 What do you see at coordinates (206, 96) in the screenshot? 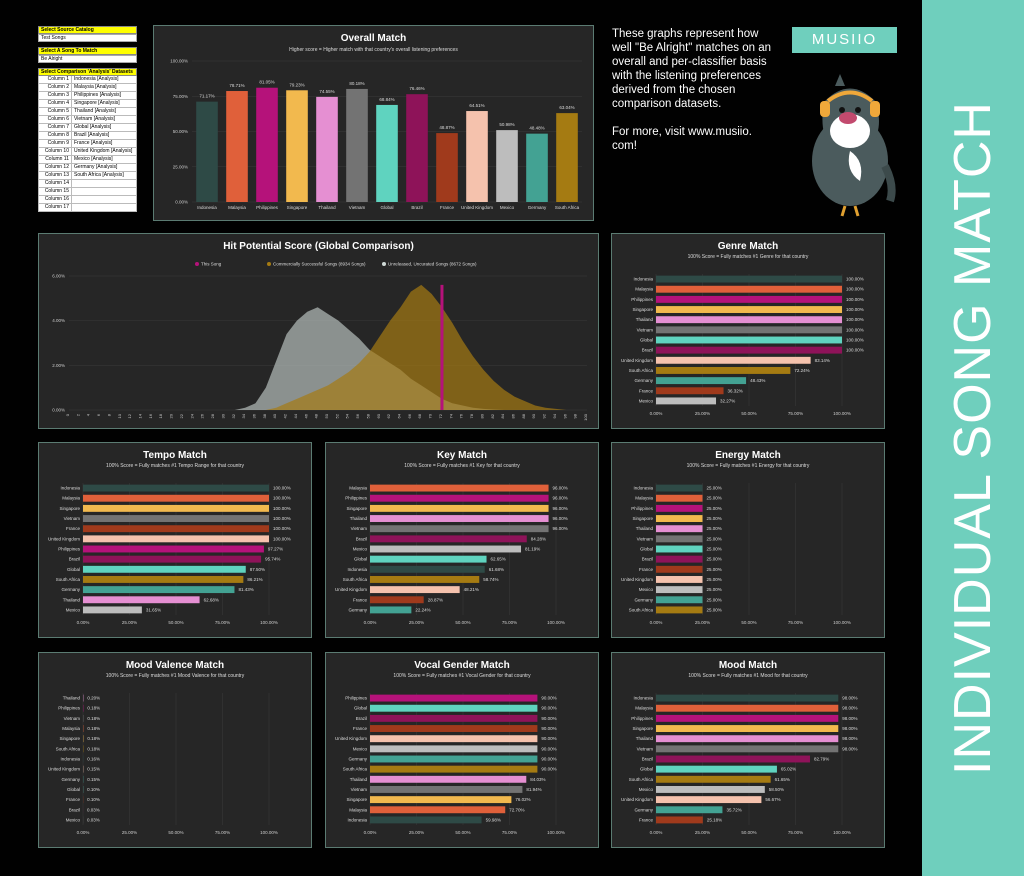
I see `data-label: 71.17%` at bounding box center [206, 96].